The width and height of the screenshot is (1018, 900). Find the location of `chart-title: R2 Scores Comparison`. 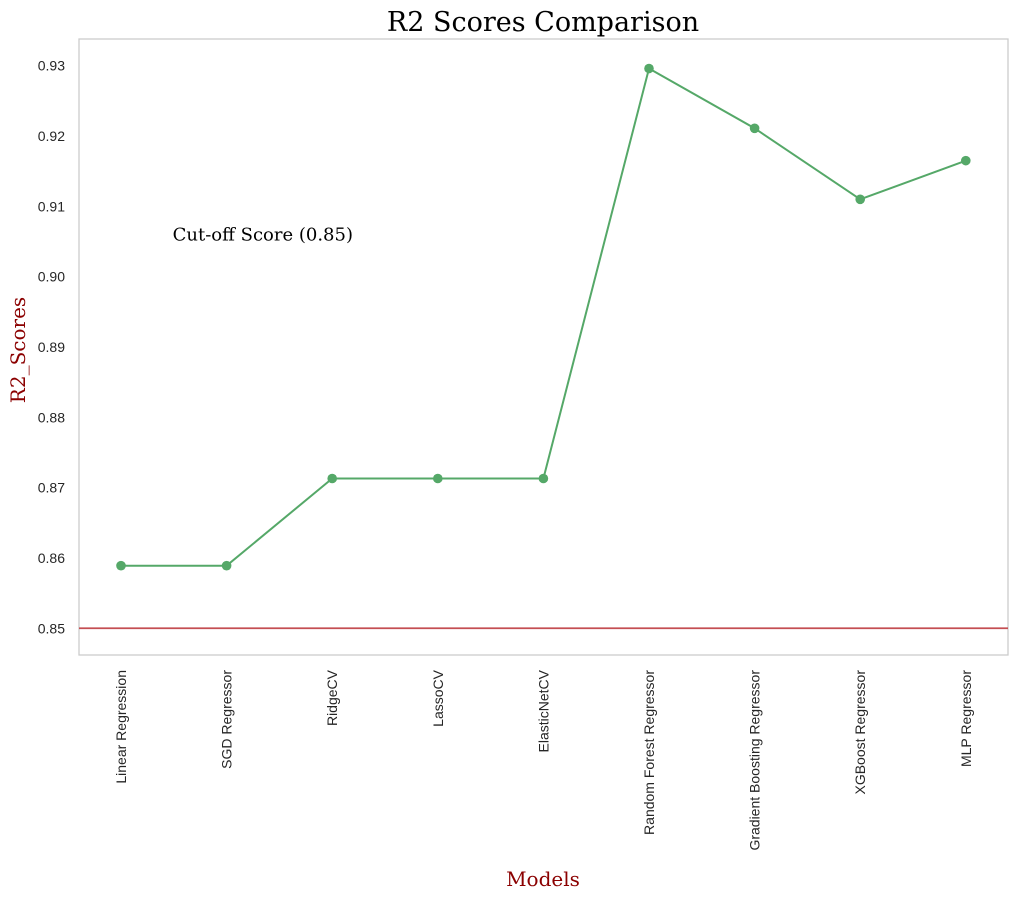

chart-title: R2 Scores Comparison is located at coordinates (543, 22).